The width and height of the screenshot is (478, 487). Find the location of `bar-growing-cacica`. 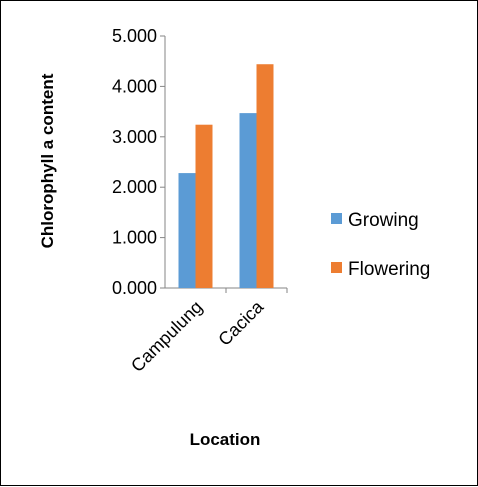

bar-growing-cacica is located at coordinates (248, 200).